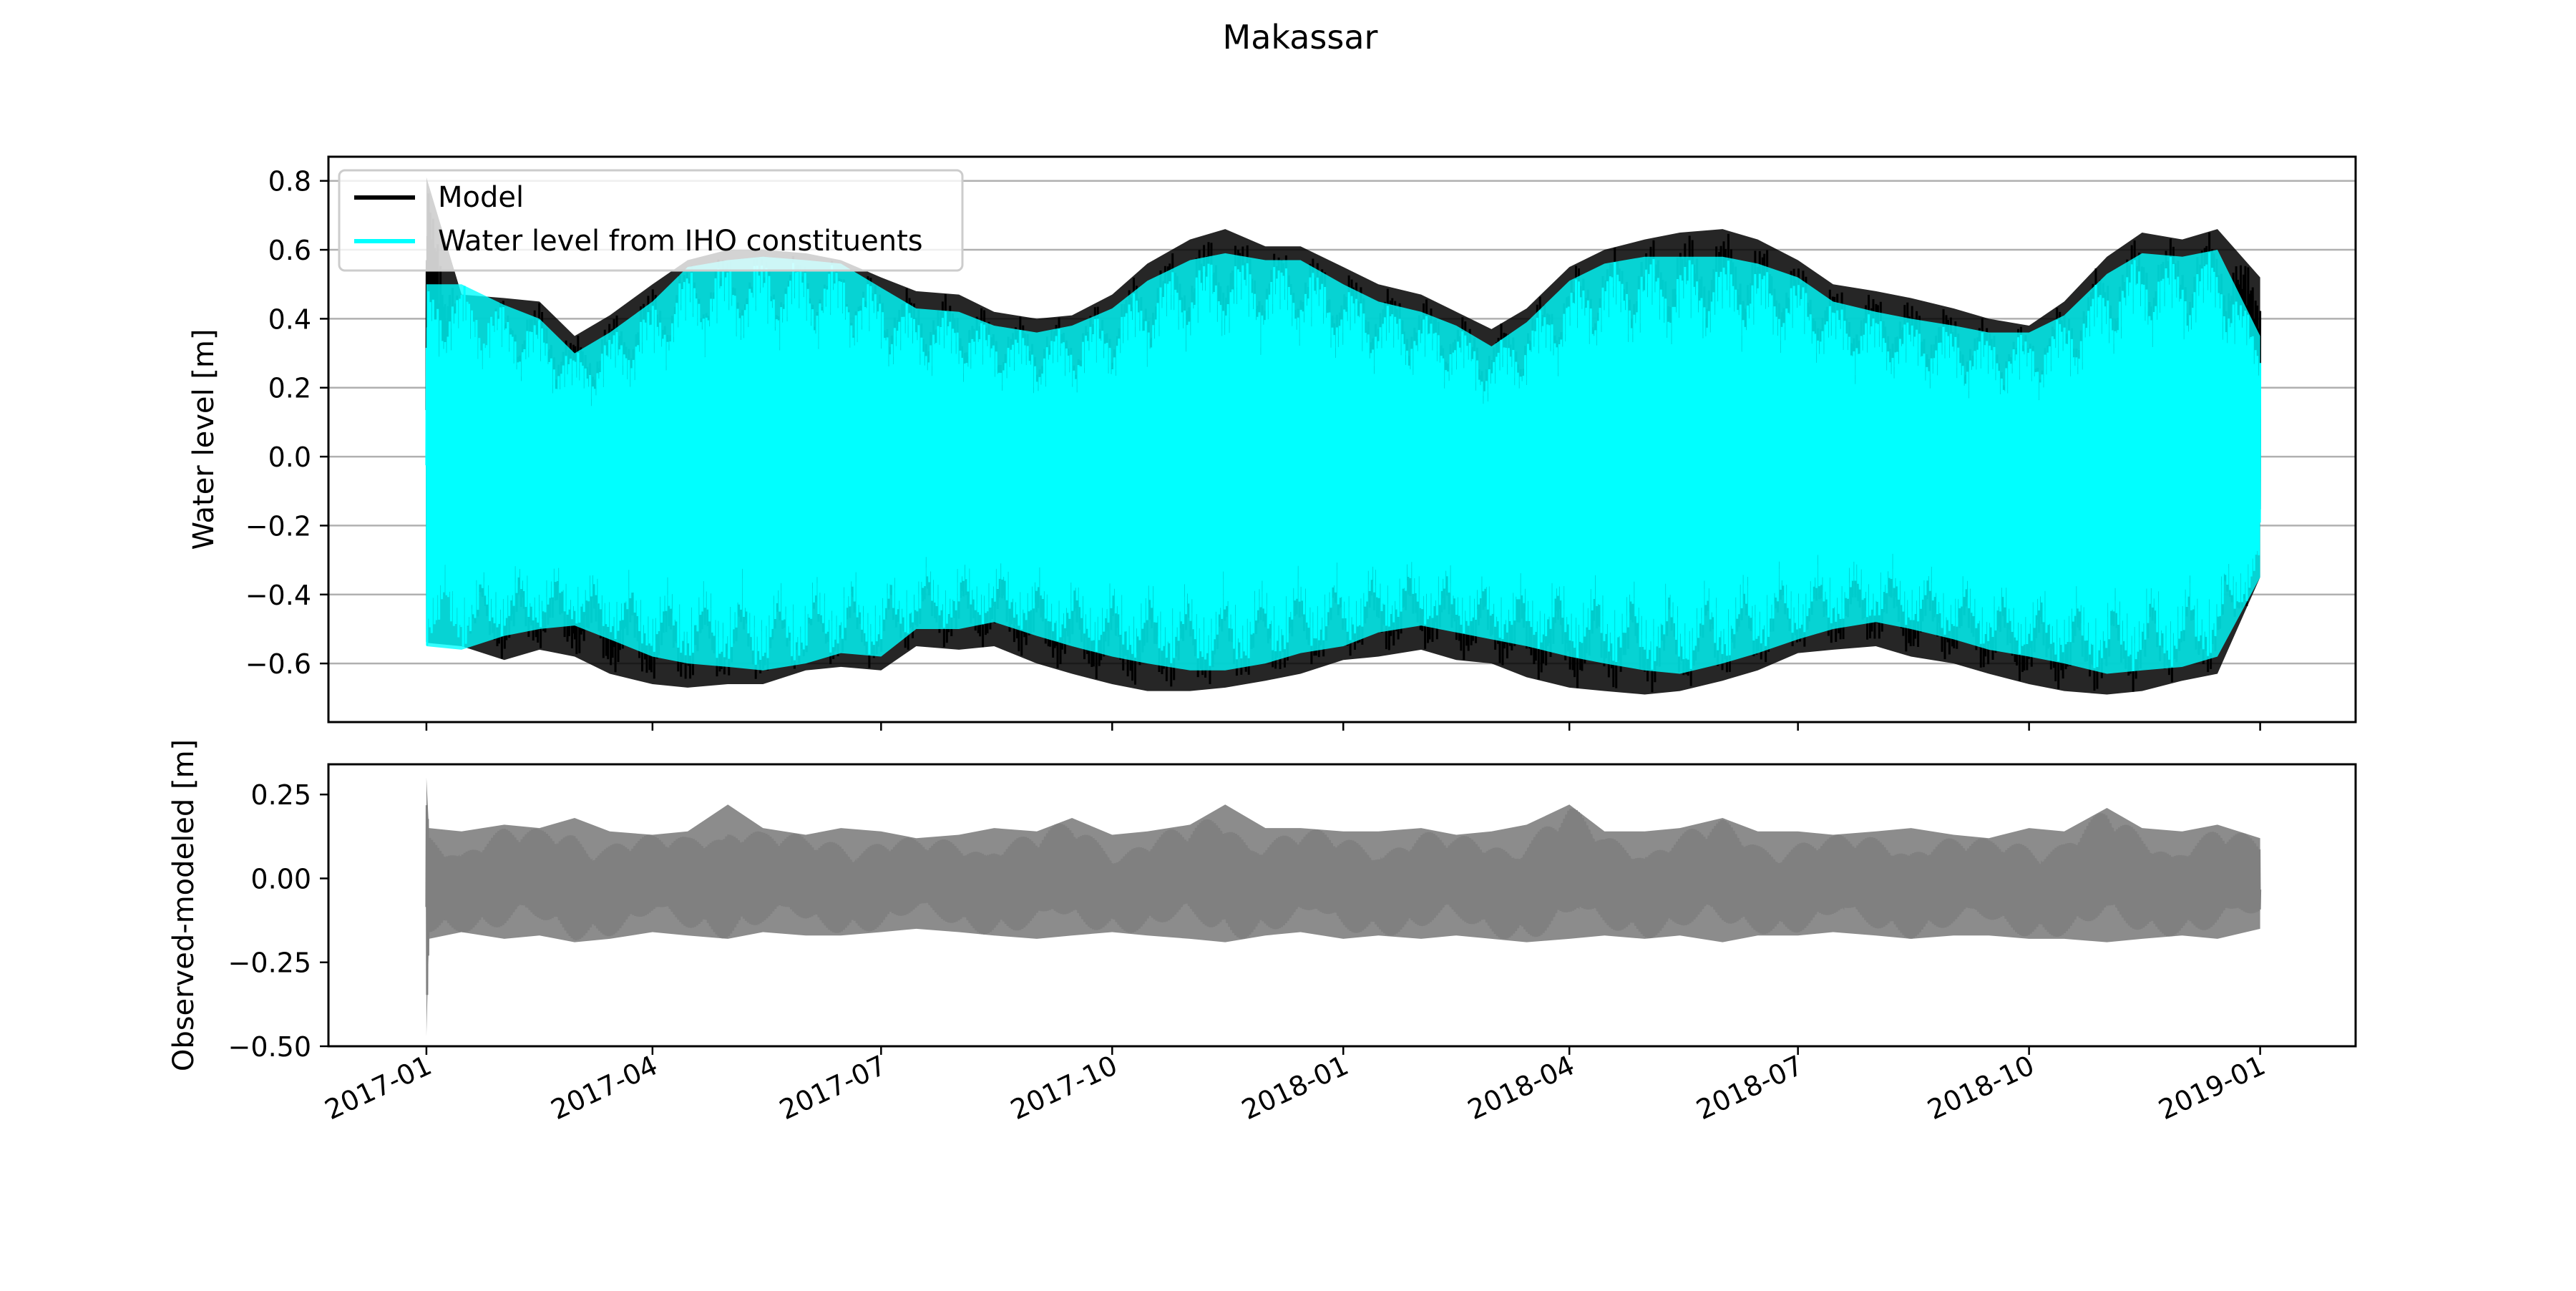  I want to click on bottom-y-tick-label: −0.50, so click(269, 1047).